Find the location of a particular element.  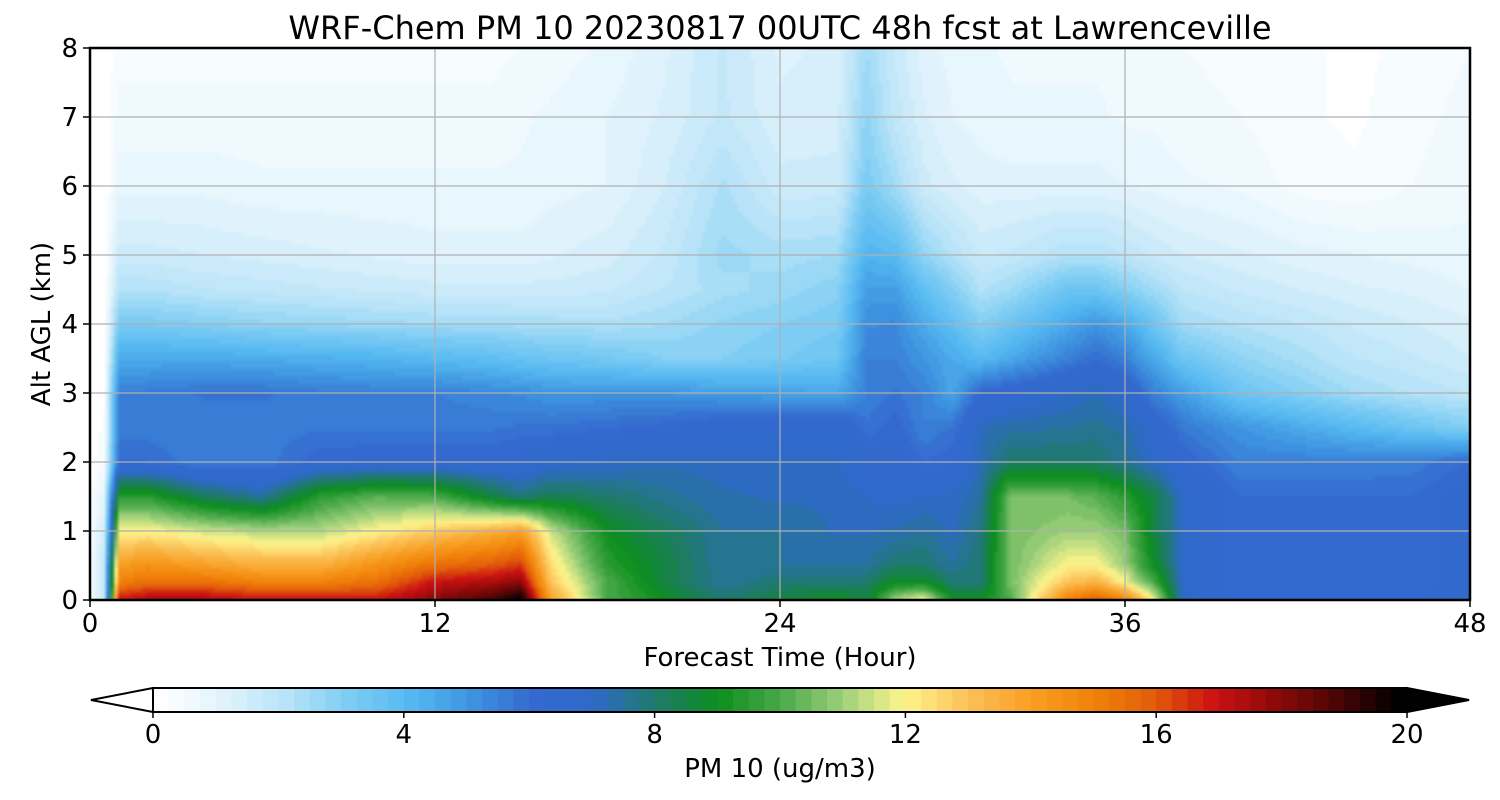

colorbar-tick-label: 4 is located at coordinates (404, 735).